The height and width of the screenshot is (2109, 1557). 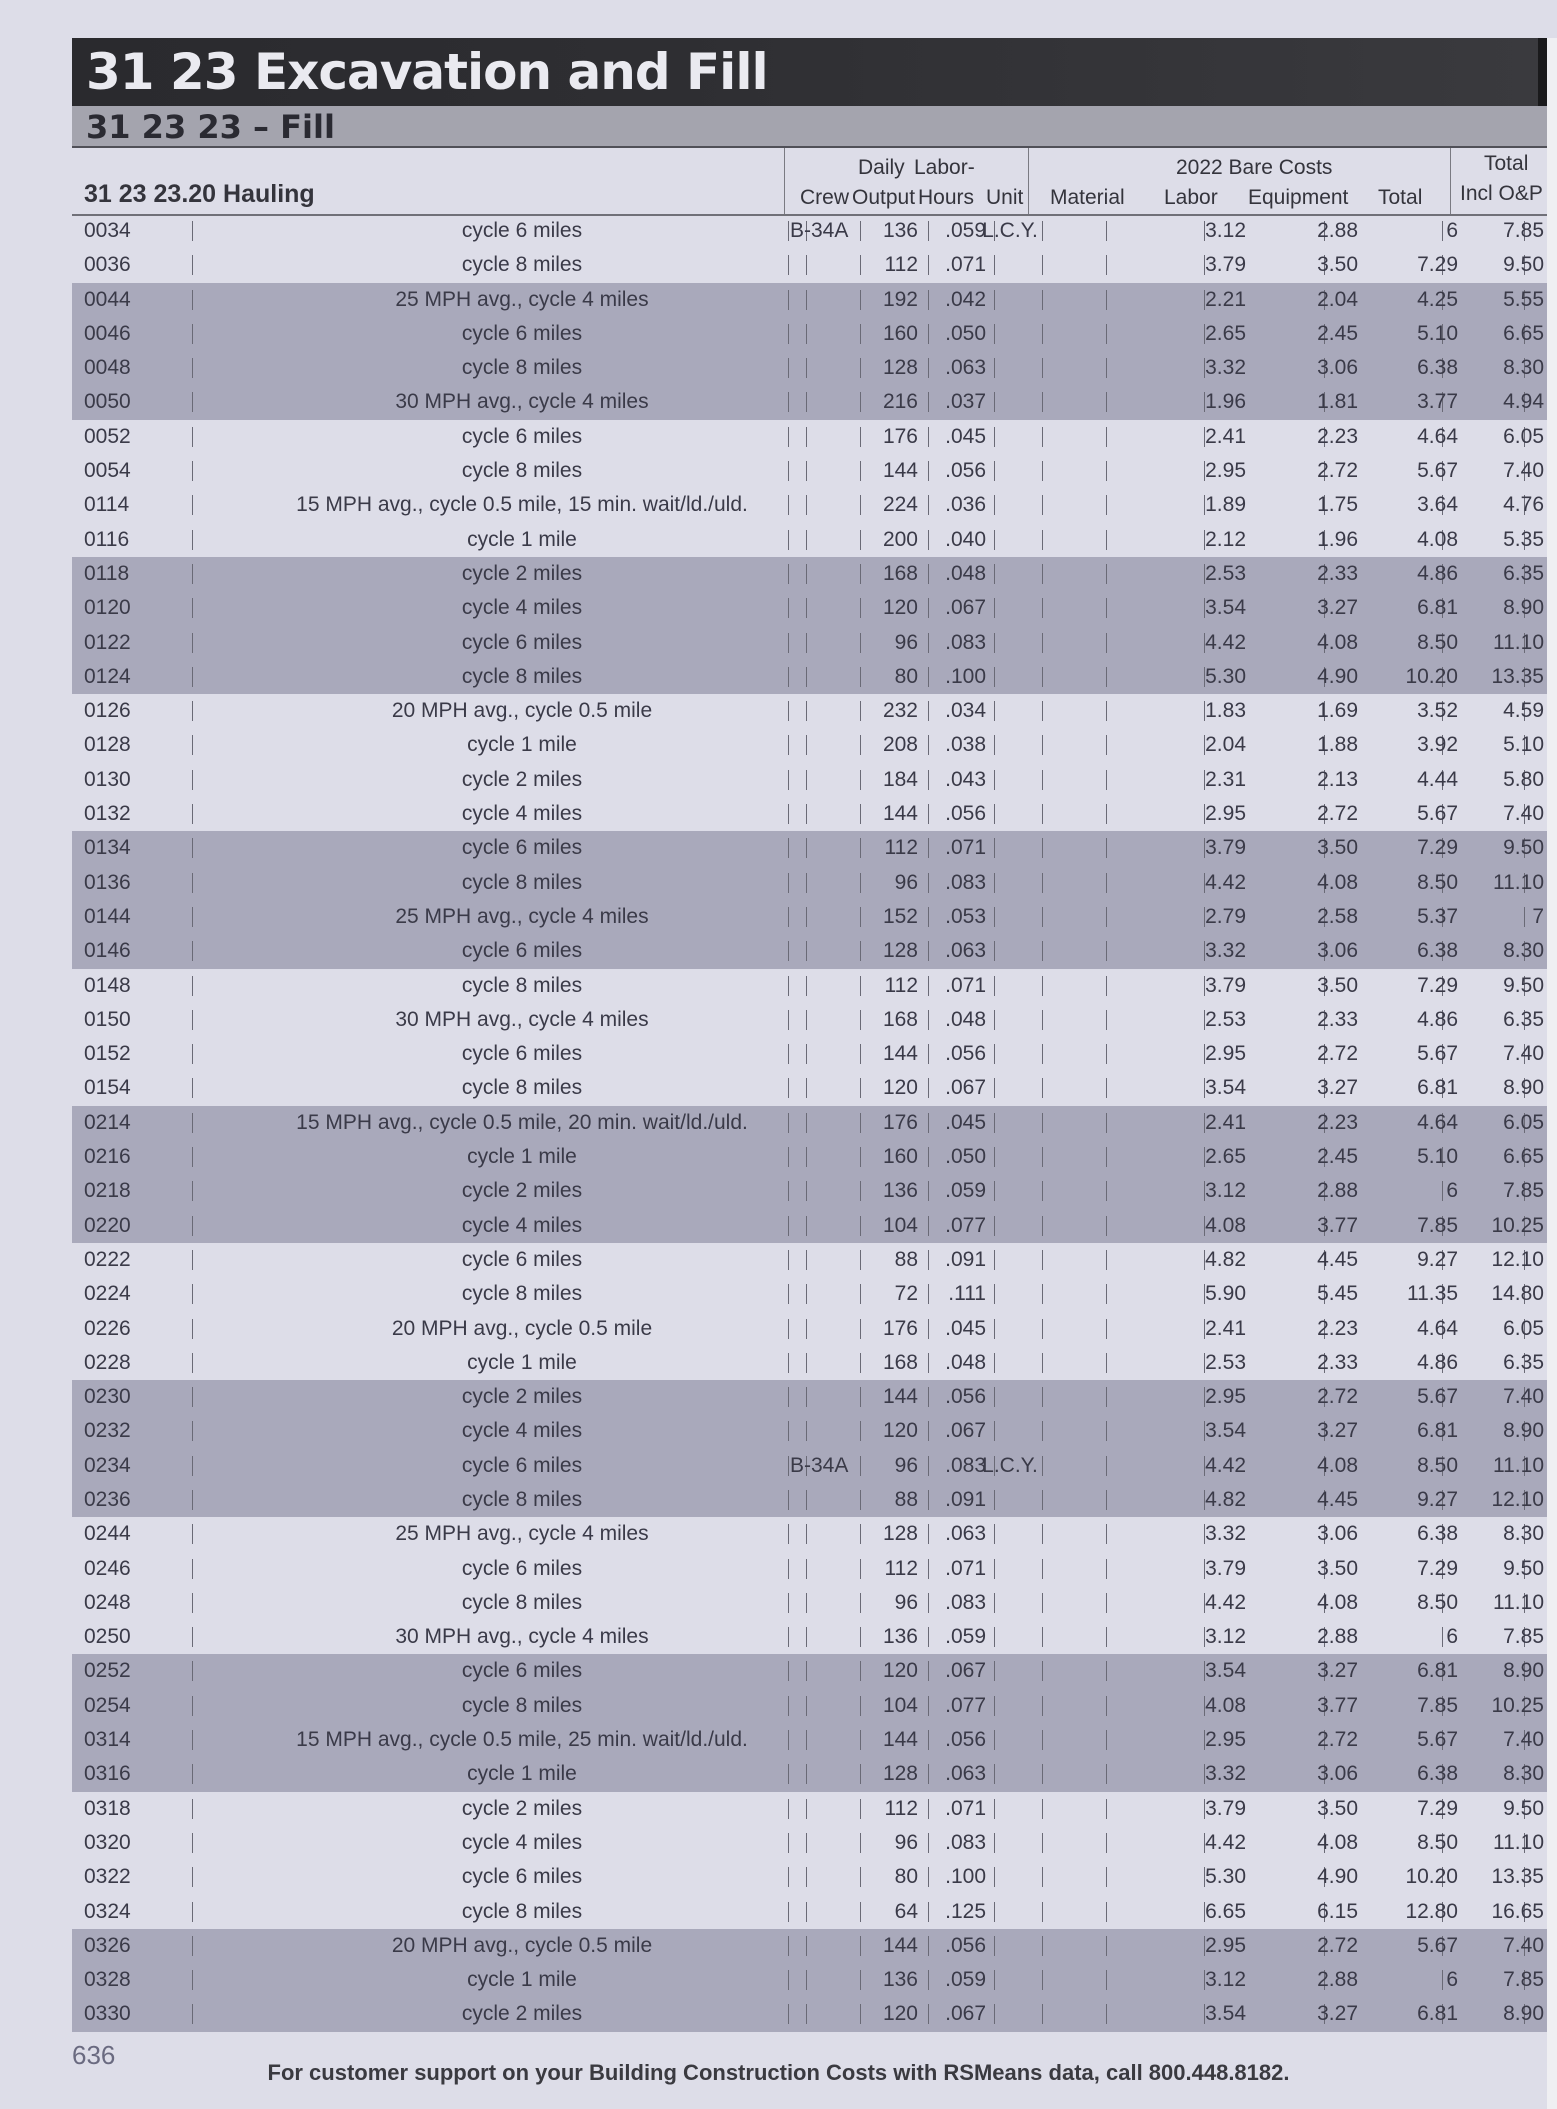 What do you see at coordinates (965, 471) in the screenshot?
I see `cell-labor-hours: .056` at bounding box center [965, 471].